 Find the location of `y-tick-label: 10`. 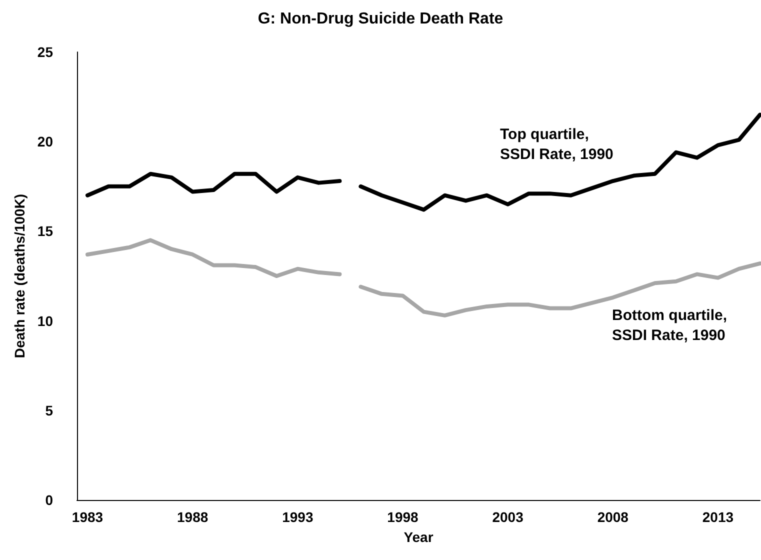

y-tick-label: 10 is located at coordinates (45, 320).